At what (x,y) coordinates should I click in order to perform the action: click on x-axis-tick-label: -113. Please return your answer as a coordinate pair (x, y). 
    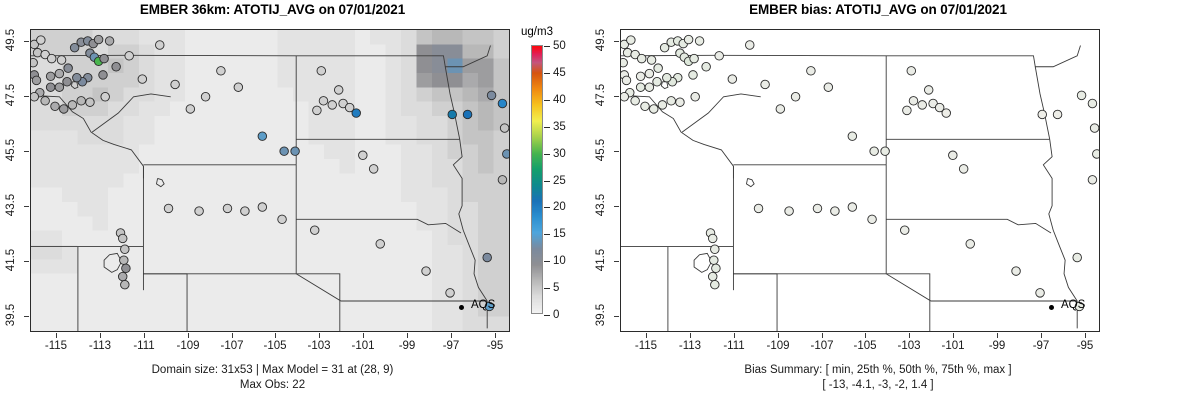
    Looking at the image, I should click on (690, 346).